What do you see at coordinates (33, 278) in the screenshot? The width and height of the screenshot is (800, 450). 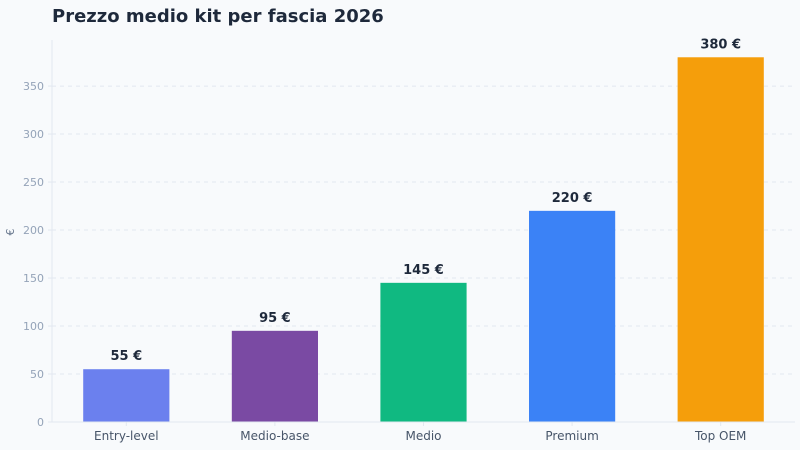 I see `y-tick-label: 150` at bounding box center [33, 278].